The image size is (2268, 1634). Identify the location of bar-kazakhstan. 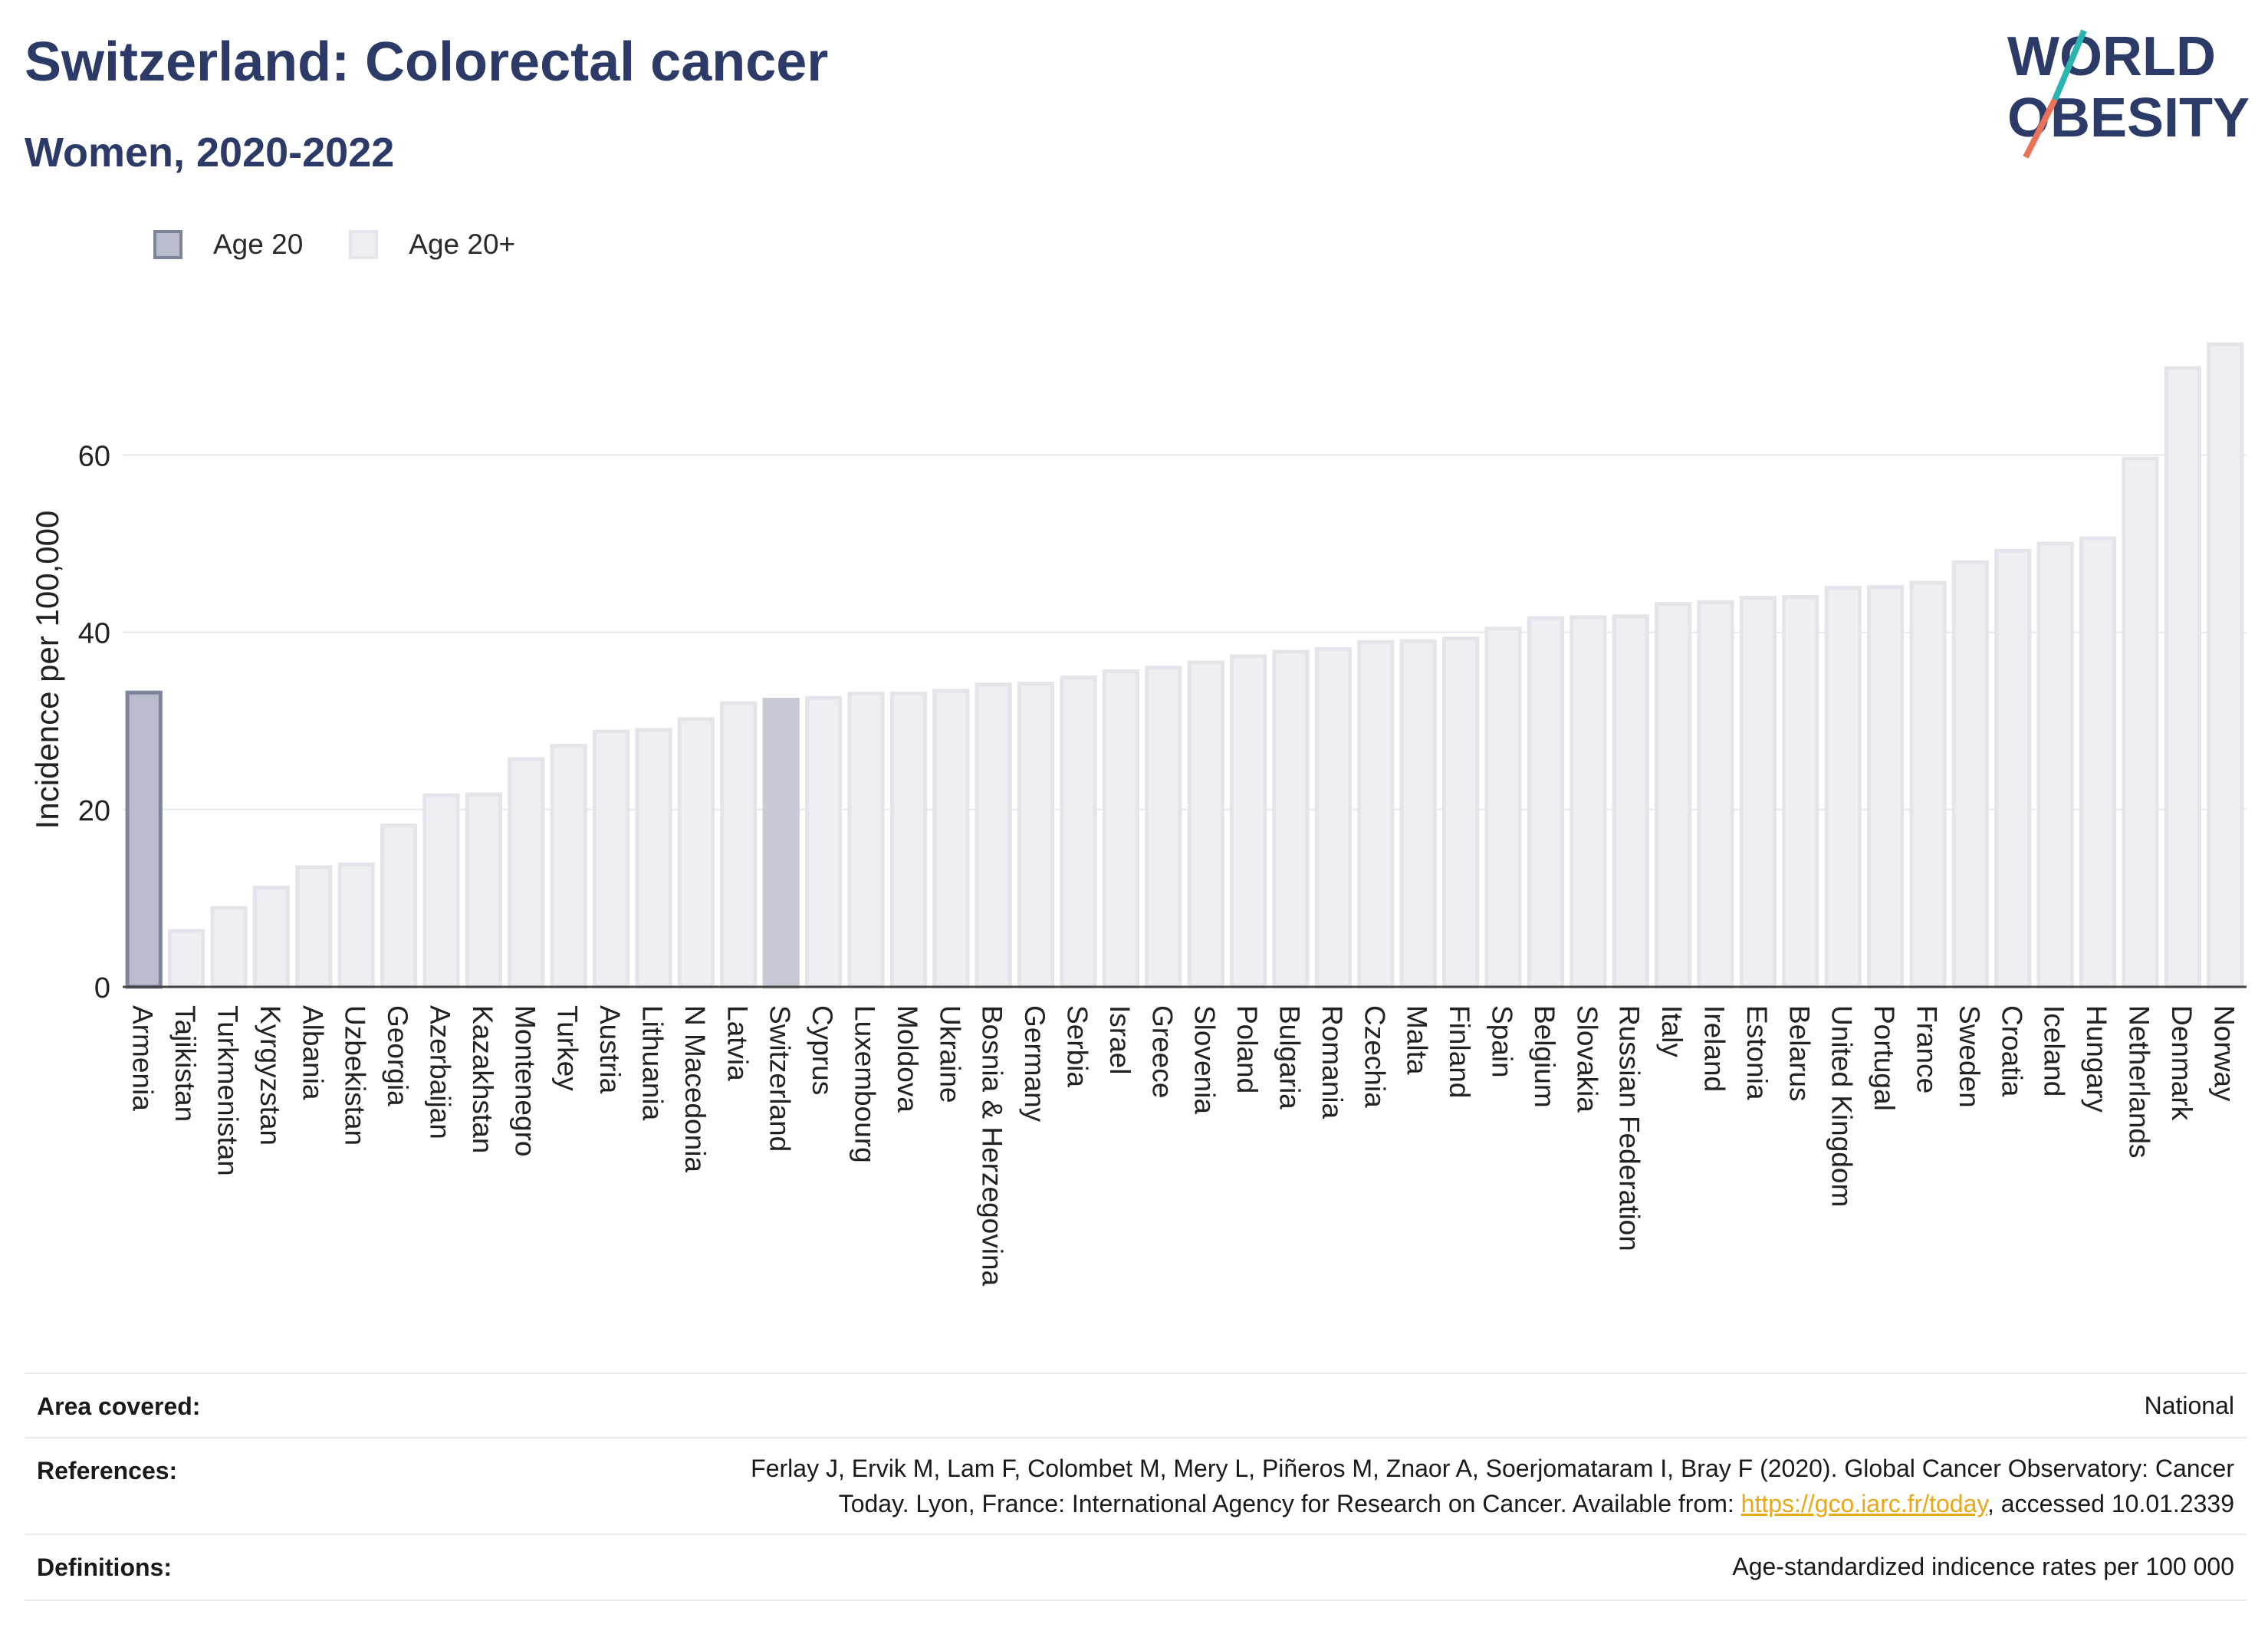
(484, 891).